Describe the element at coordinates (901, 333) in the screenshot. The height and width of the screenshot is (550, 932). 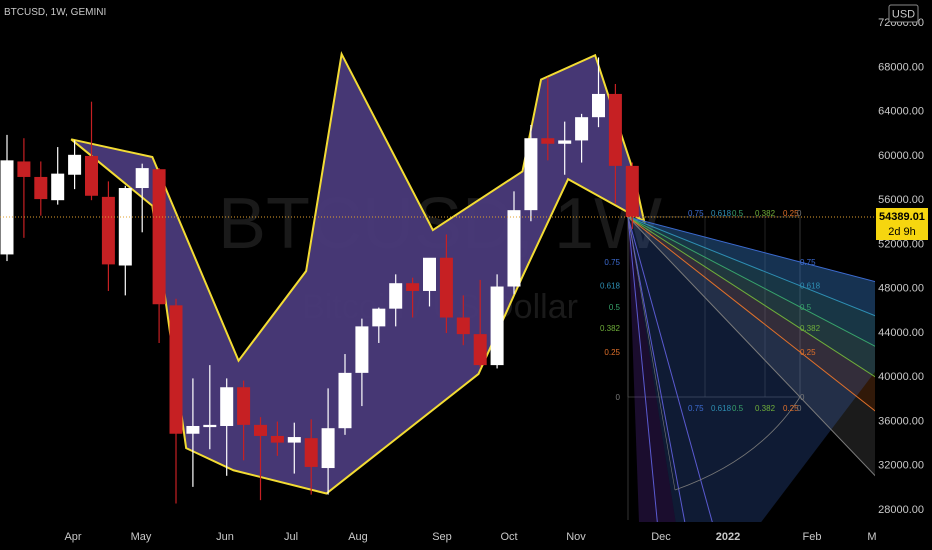
I see `y-tick-label: 44000.00` at that location.